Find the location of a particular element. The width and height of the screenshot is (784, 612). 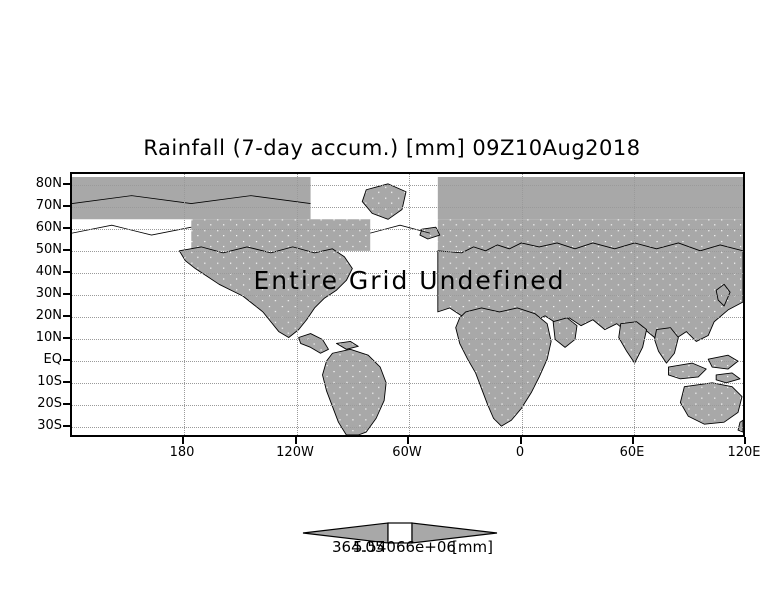

x-axis-label-60w: 60W is located at coordinates (407, 452).